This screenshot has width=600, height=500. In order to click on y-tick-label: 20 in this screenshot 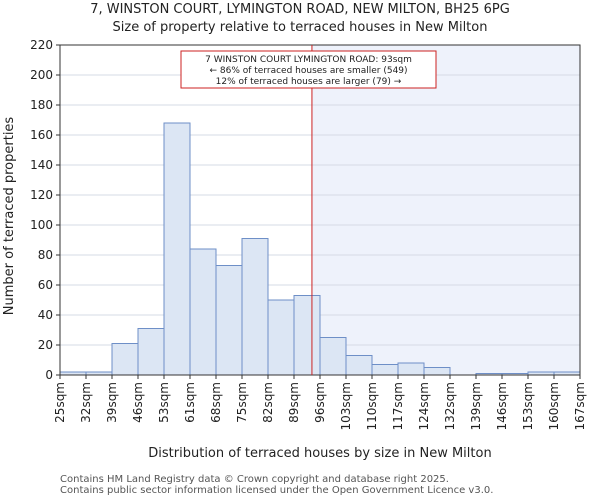, I will do `click(45, 345)`.